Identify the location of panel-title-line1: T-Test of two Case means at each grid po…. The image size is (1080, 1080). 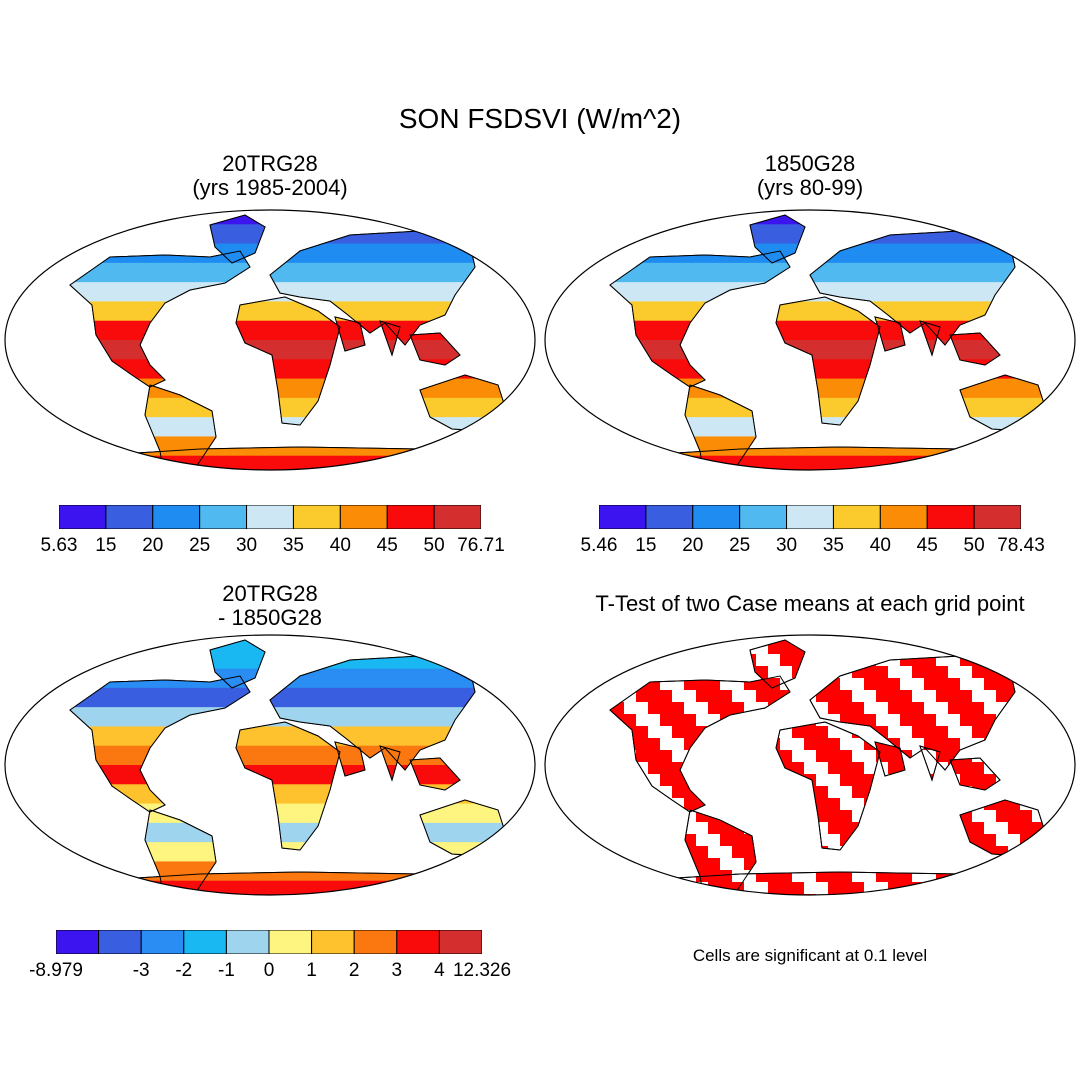
(810, 603).